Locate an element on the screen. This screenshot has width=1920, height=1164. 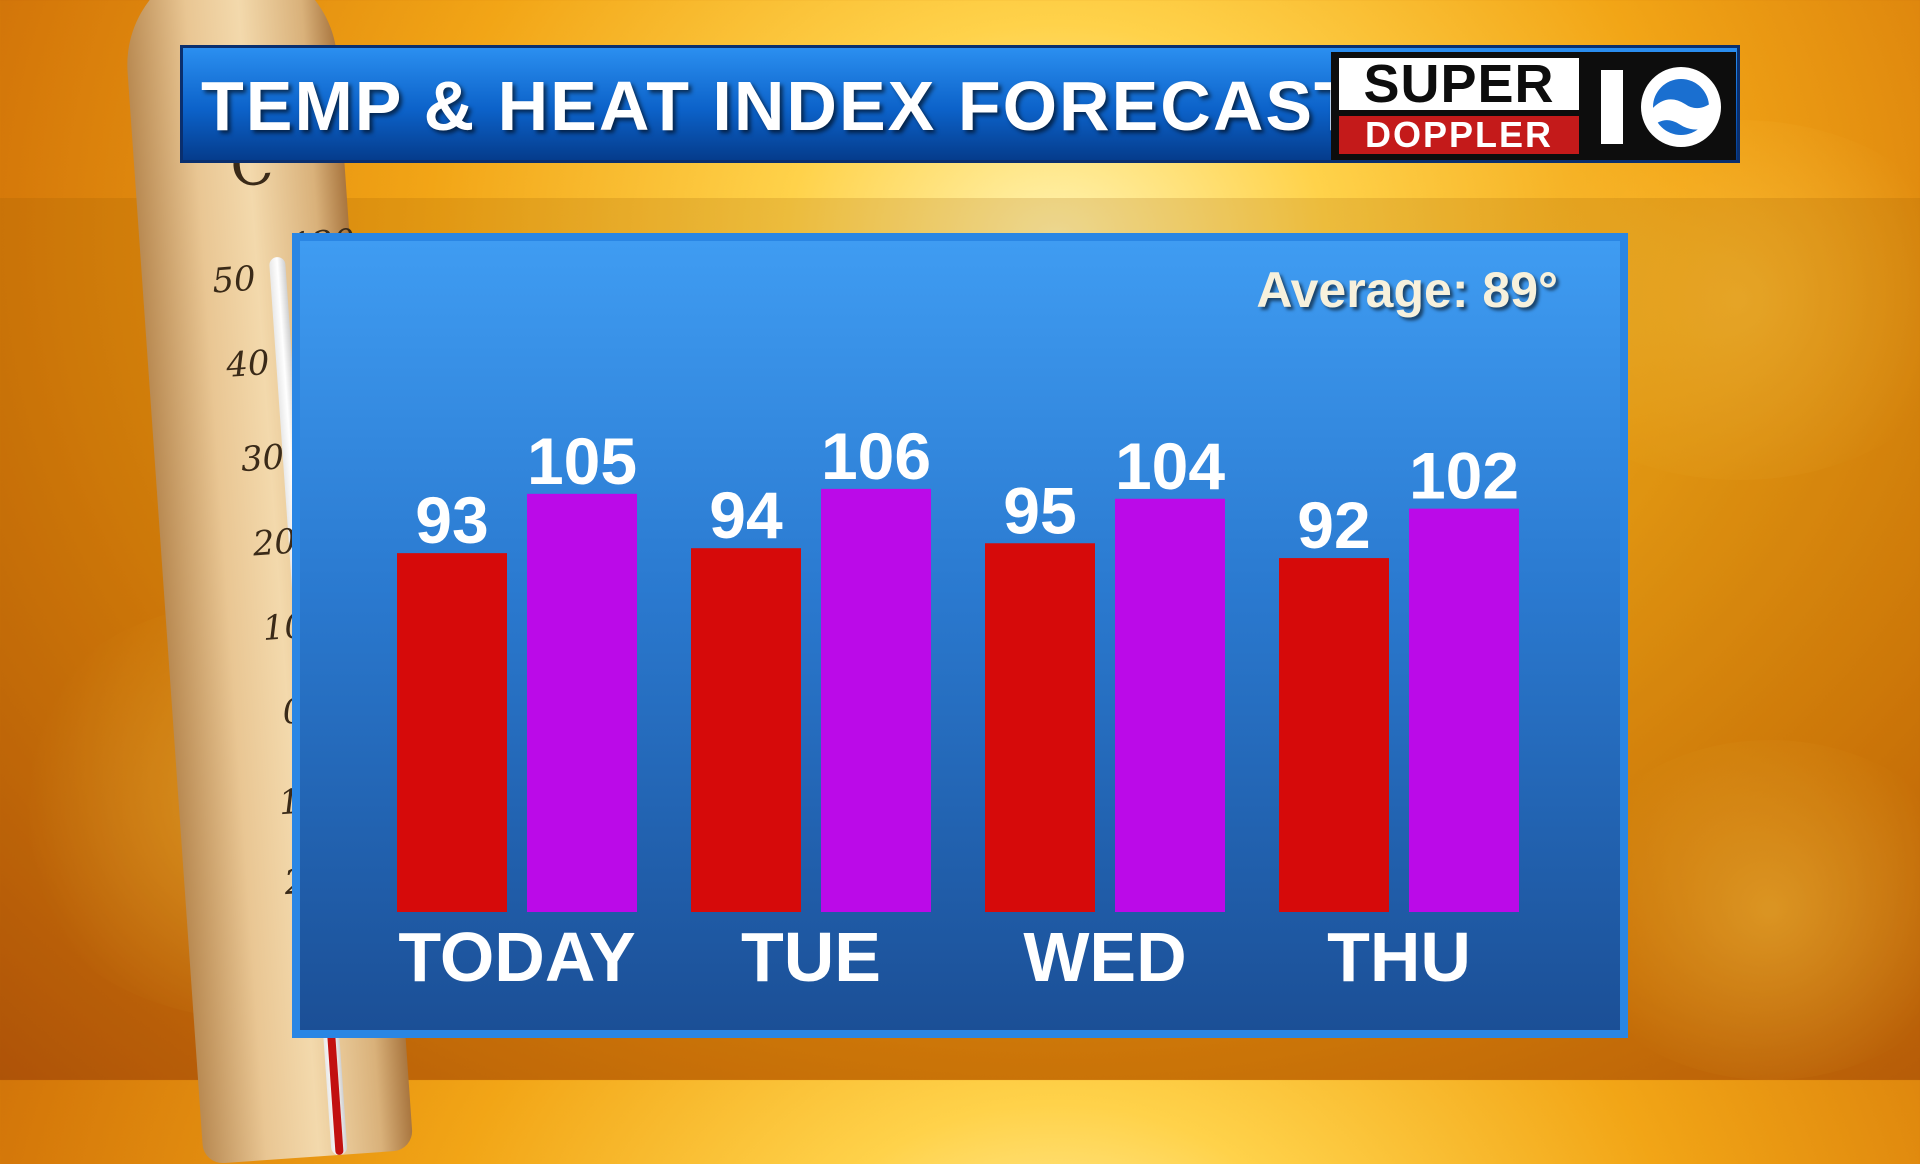
celsius-tick: 50 is located at coordinates (234, 280).